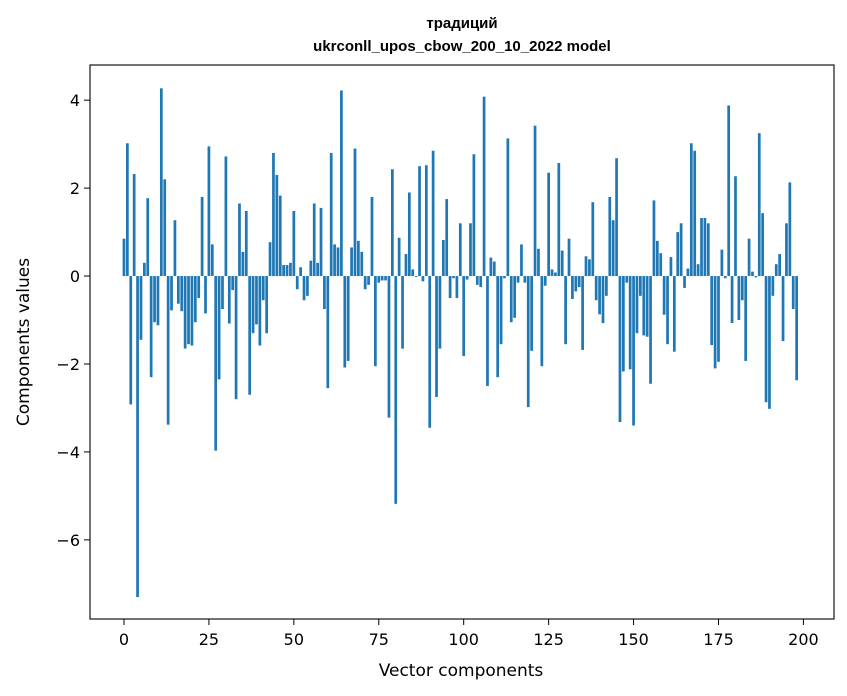 This screenshot has height=696, width=847. I want to click on x-tick-label: 200, so click(803, 639).